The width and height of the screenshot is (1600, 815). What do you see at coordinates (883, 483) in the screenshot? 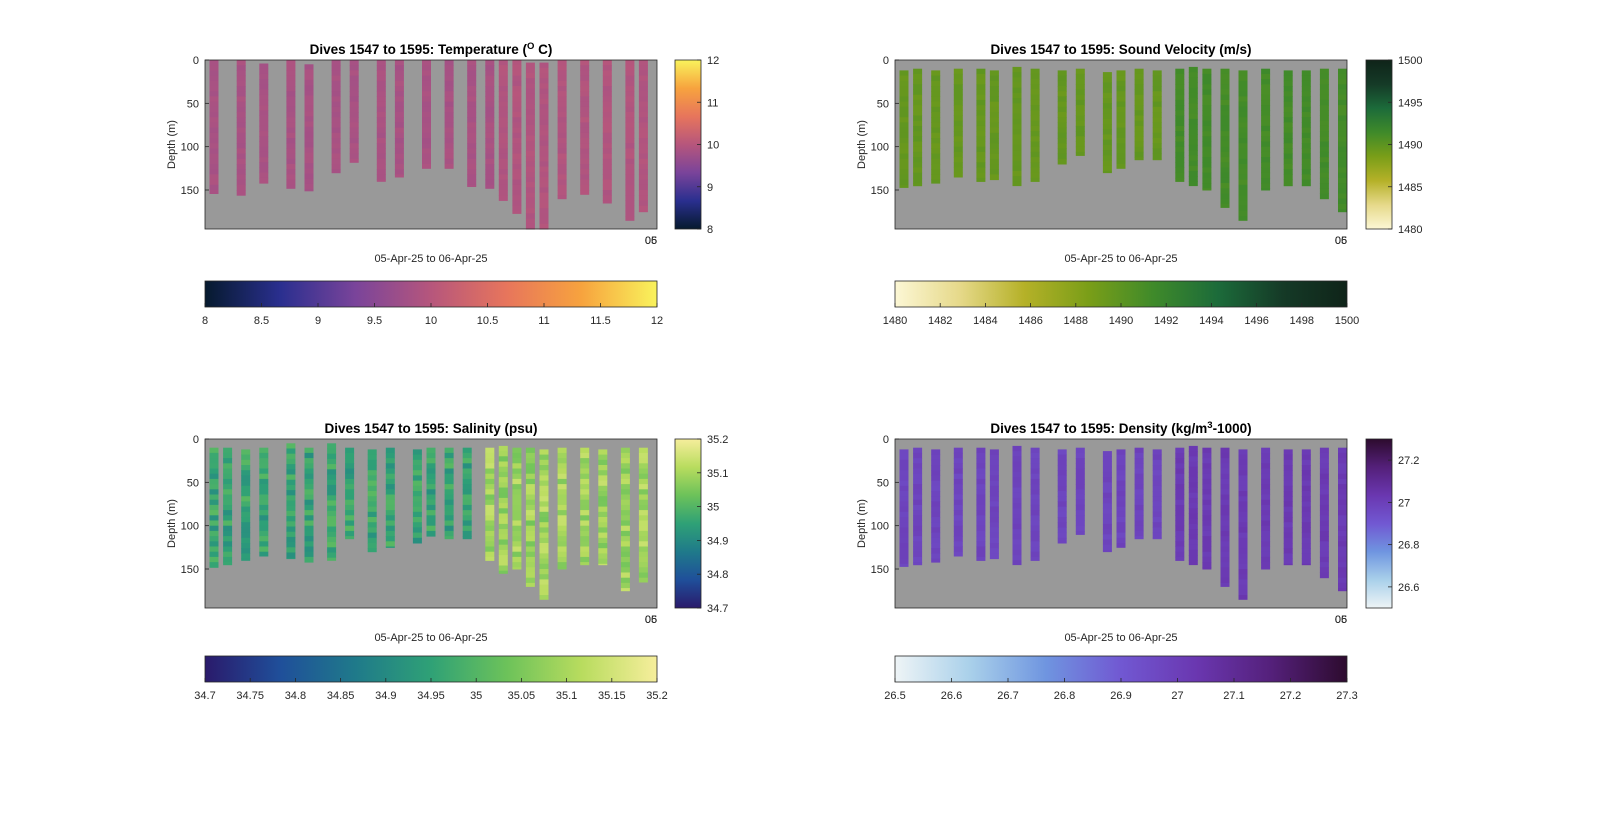
I see `y-tick-label: 50` at bounding box center [883, 483].